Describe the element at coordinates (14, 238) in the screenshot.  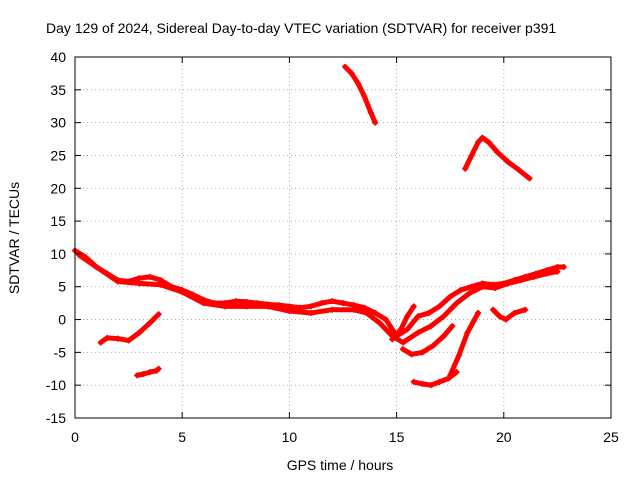
I see `y-axis-label: SDTVAR / TECUs` at that location.